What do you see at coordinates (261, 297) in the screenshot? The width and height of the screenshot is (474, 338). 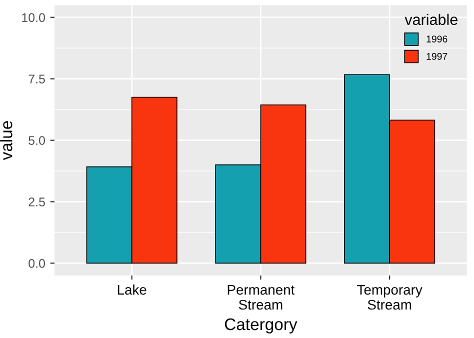 I see `x-tick-label: Permanent Stream` at bounding box center [261, 297].